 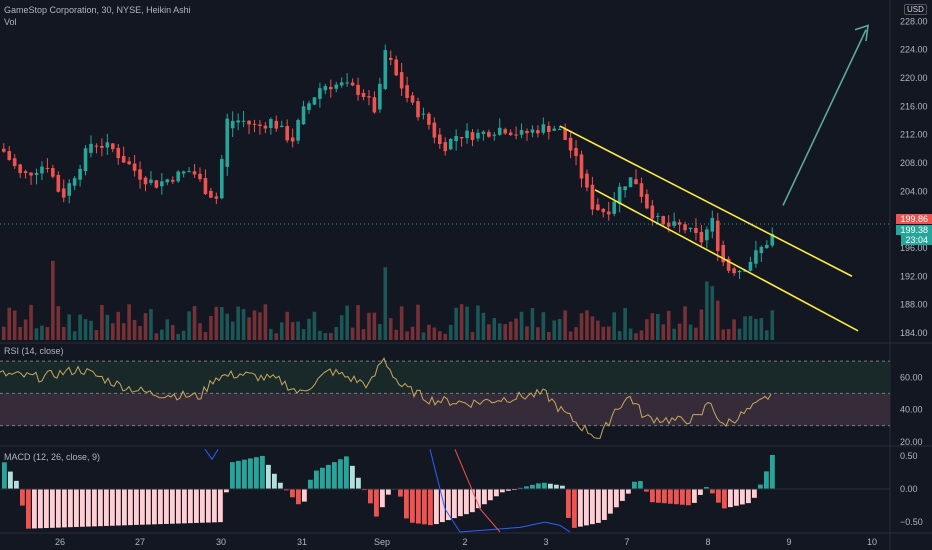 What do you see at coordinates (60, 542) in the screenshot?
I see `time-axis-tick: 26` at bounding box center [60, 542].